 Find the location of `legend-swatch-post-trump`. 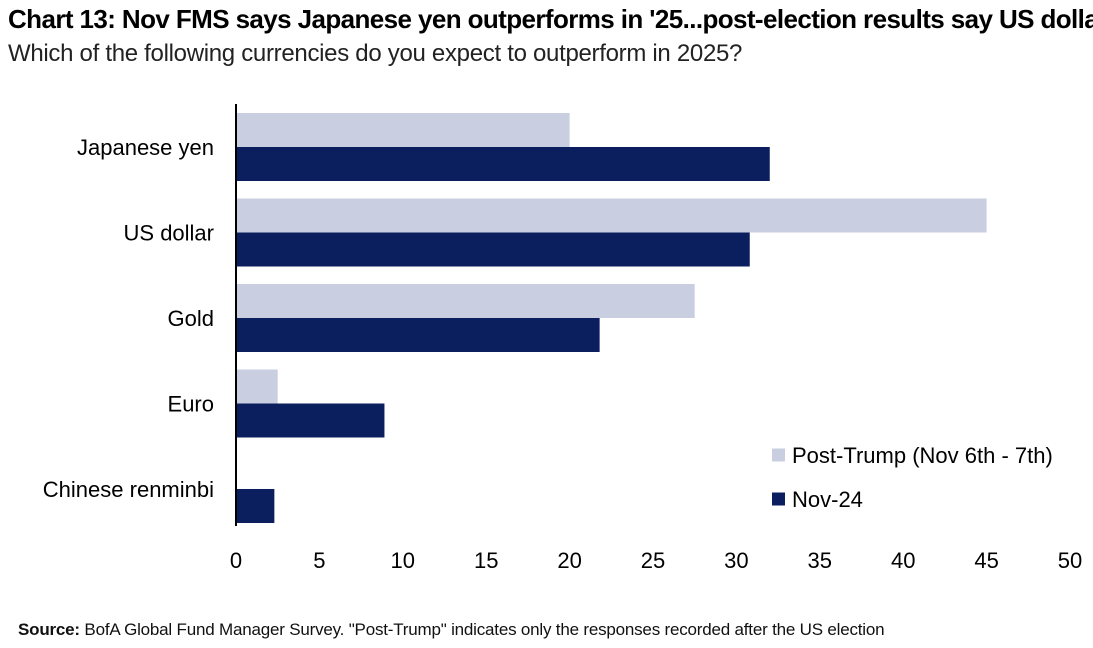

legend-swatch-post-trump is located at coordinates (778, 455).